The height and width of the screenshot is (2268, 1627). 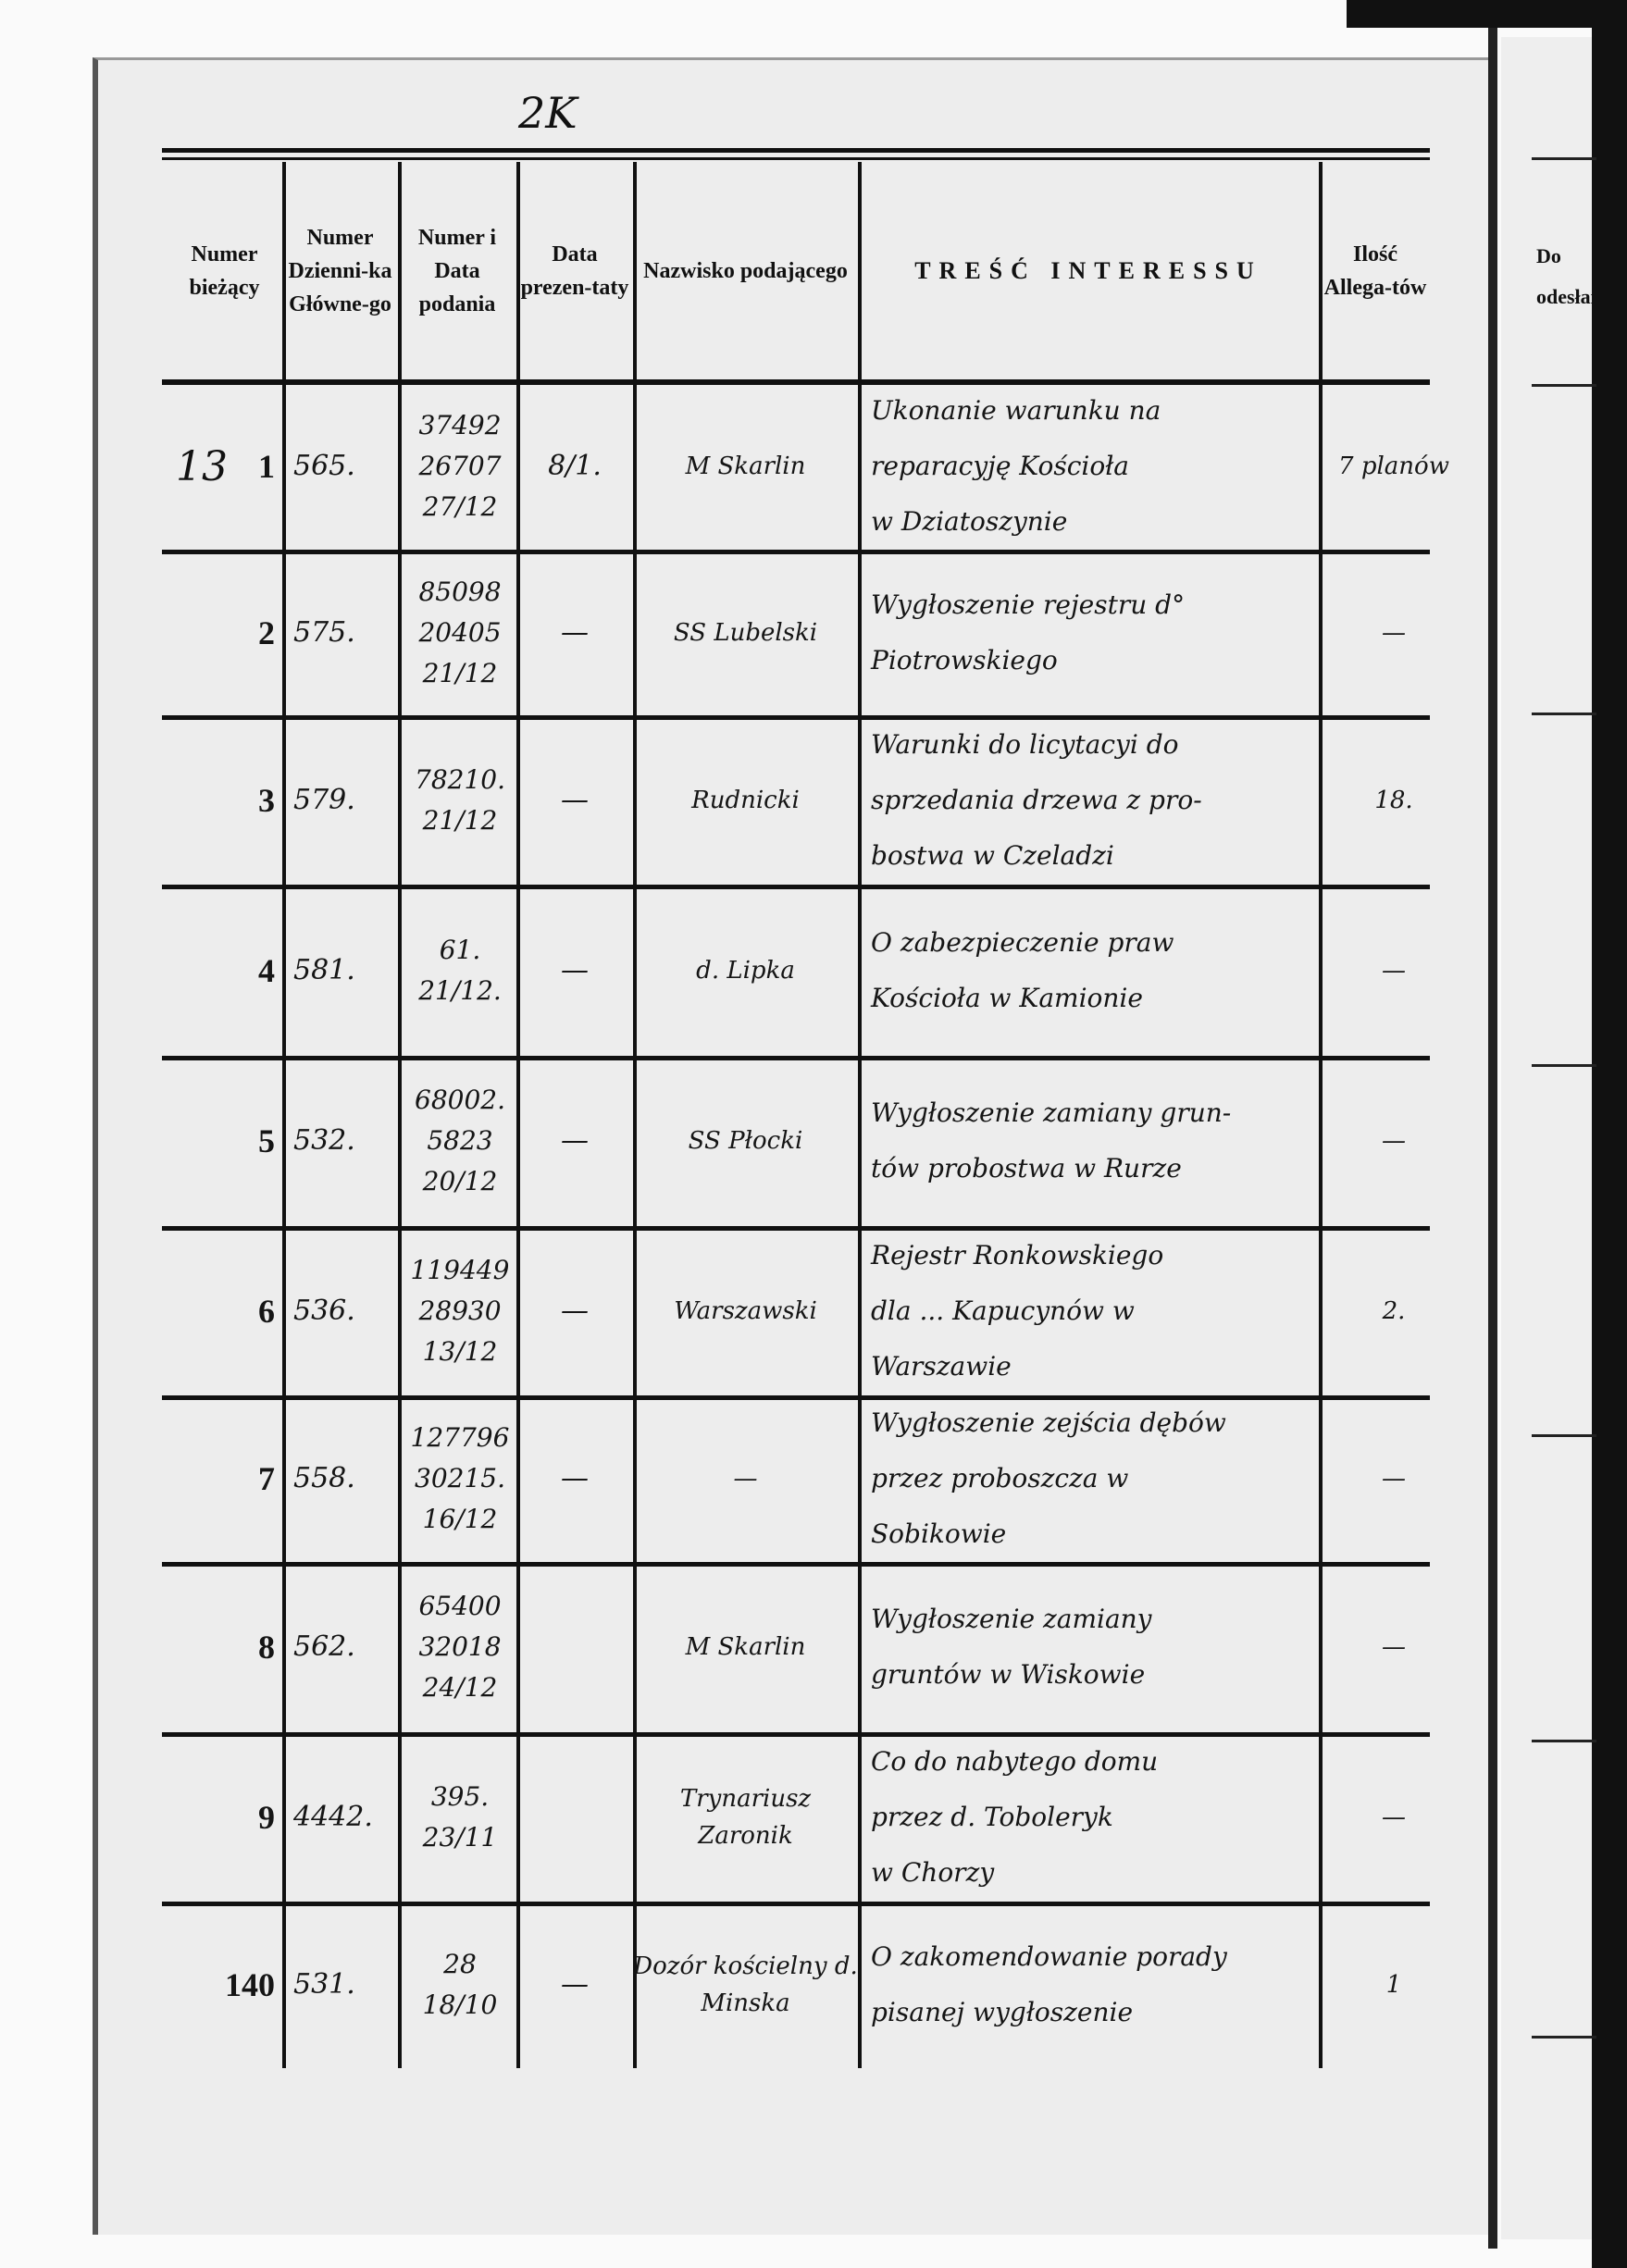 I want to click on entry-number: 2, so click(x=266, y=632).